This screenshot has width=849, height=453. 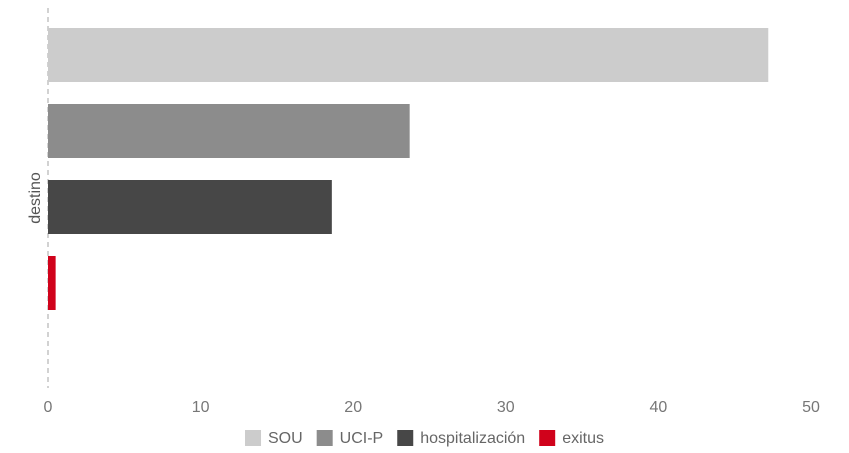 What do you see at coordinates (190, 207) in the screenshot?
I see `bar-hospitalizaci-n` at bounding box center [190, 207].